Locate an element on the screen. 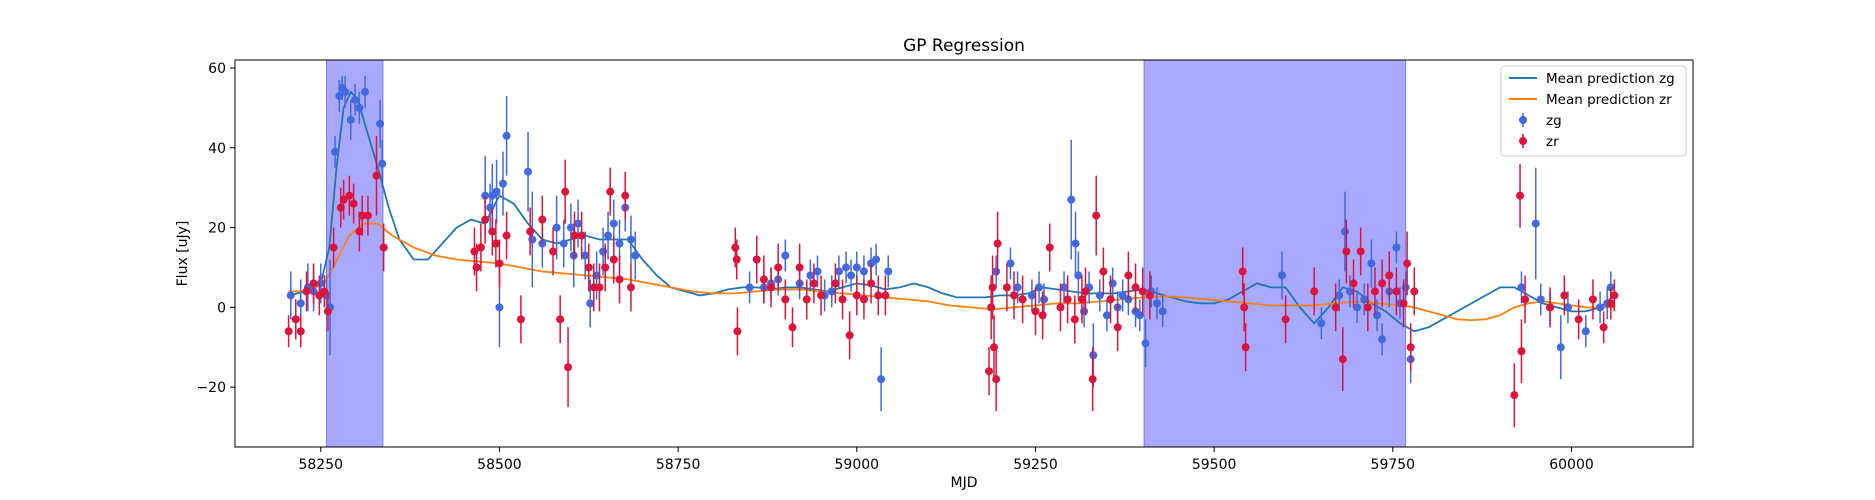 The image size is (1875, 500). x-tick-label: 59750 is located at coordinates (1393, 465).